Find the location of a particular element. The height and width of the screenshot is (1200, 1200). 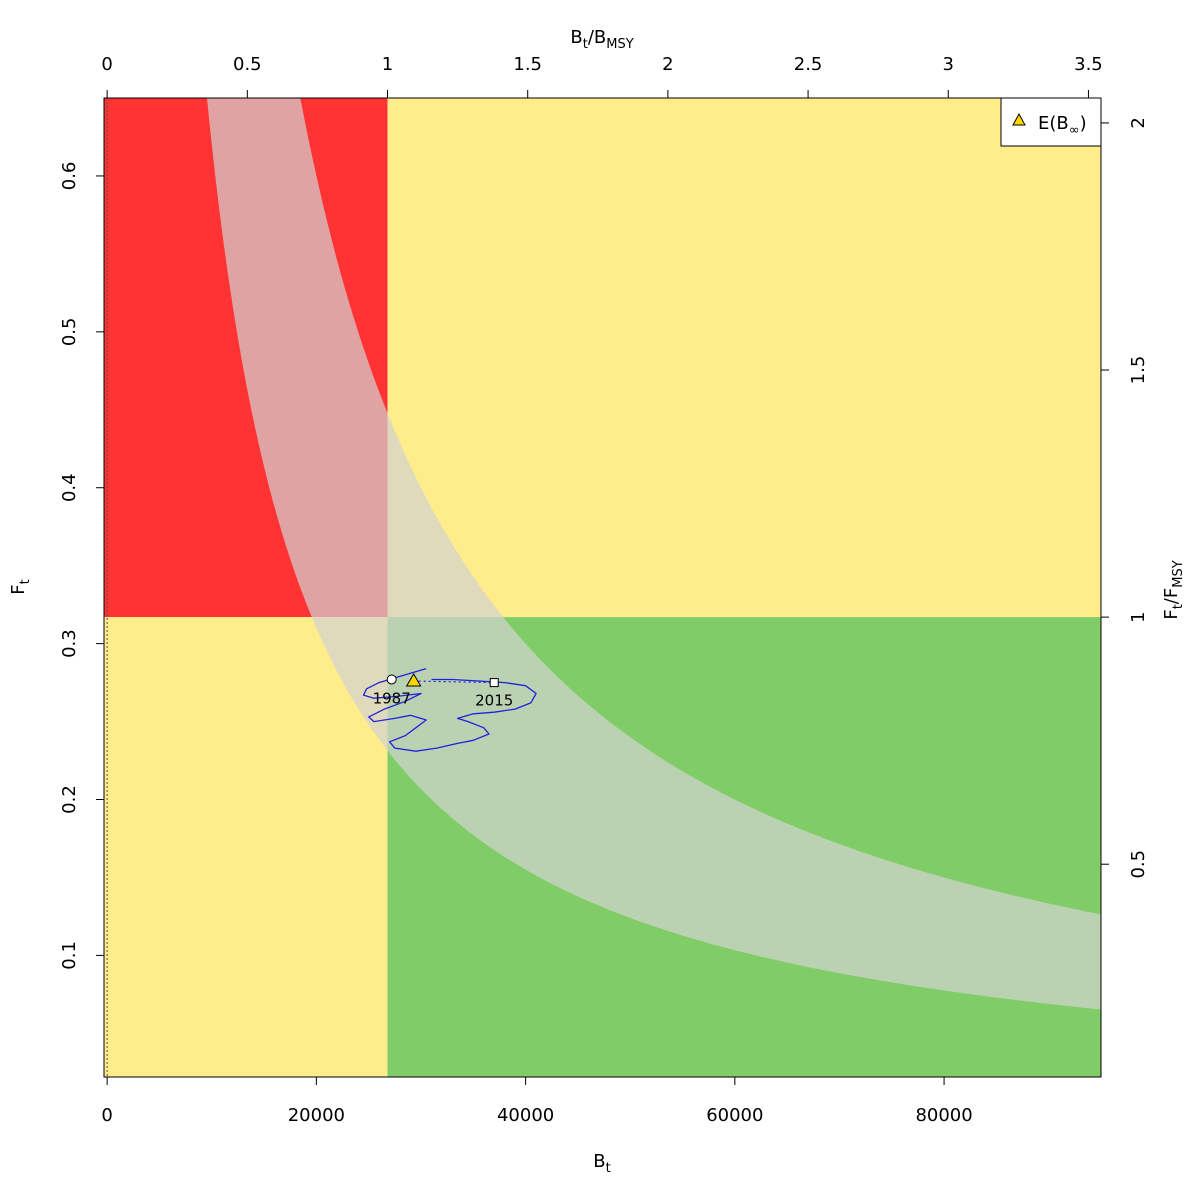

right-tick-label: 1.5 is located at coordinates (1138, 370).